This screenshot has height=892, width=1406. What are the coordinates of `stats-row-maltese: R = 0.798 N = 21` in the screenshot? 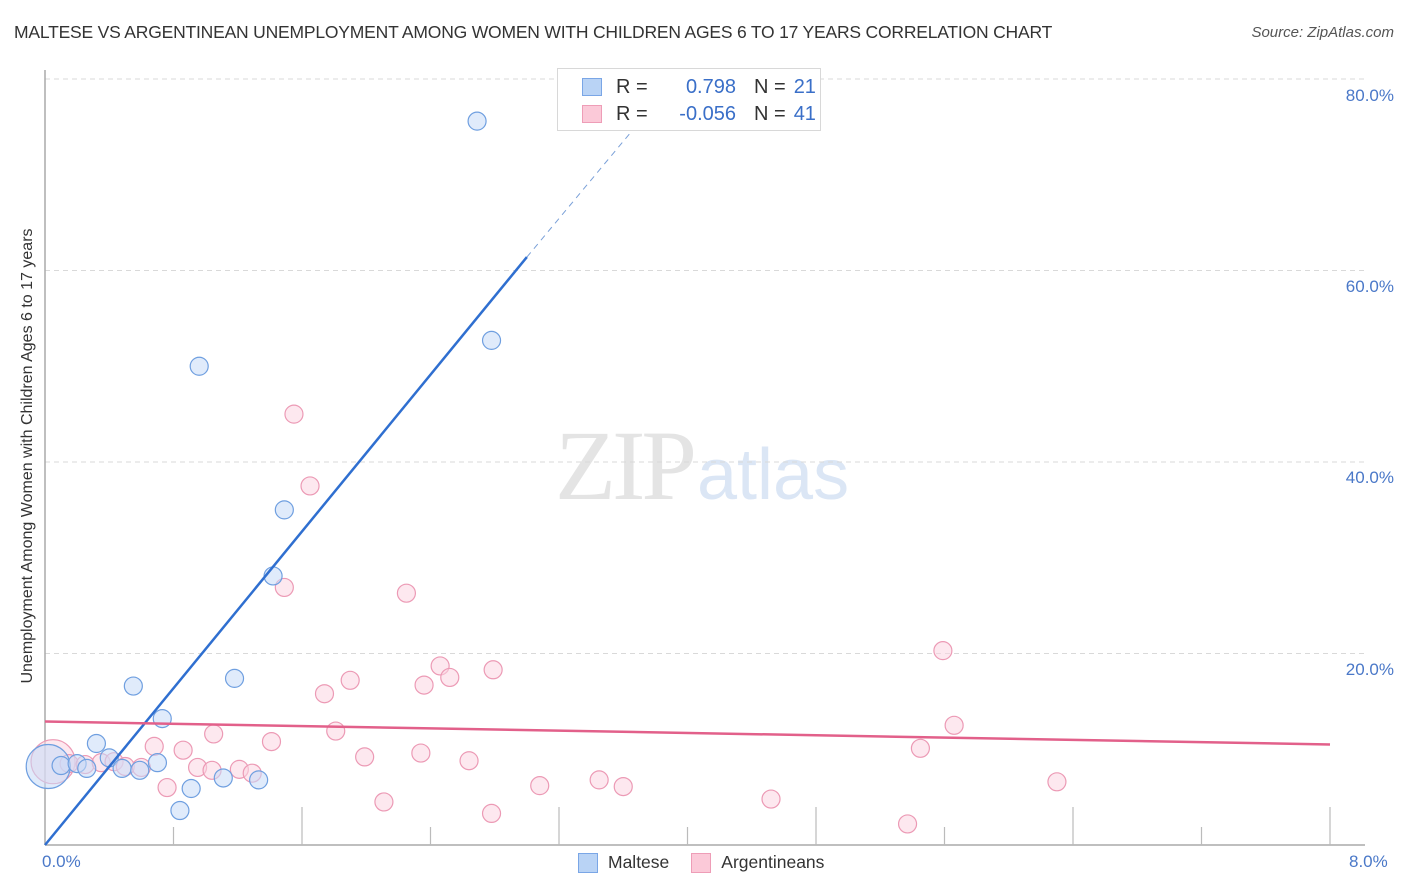 It's located at (699, 87).